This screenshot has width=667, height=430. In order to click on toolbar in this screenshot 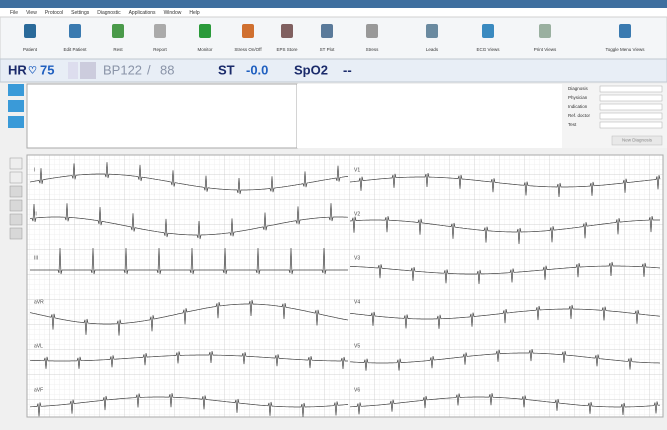, I will do `click(333, 38)`.